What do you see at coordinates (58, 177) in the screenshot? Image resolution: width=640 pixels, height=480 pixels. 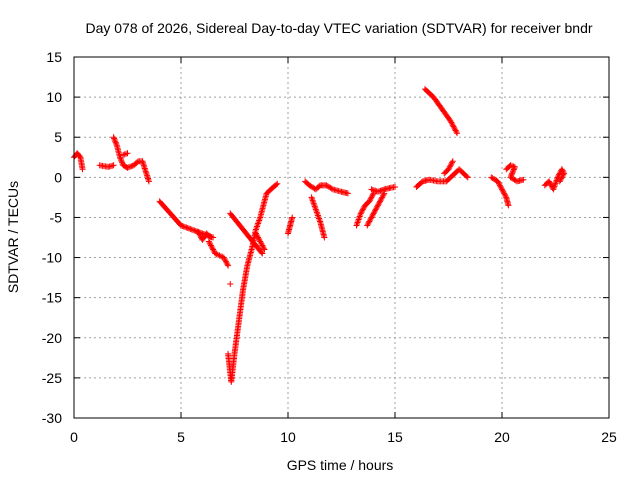 I see `y-tick-label: 0` at bounding box center [58, 177].